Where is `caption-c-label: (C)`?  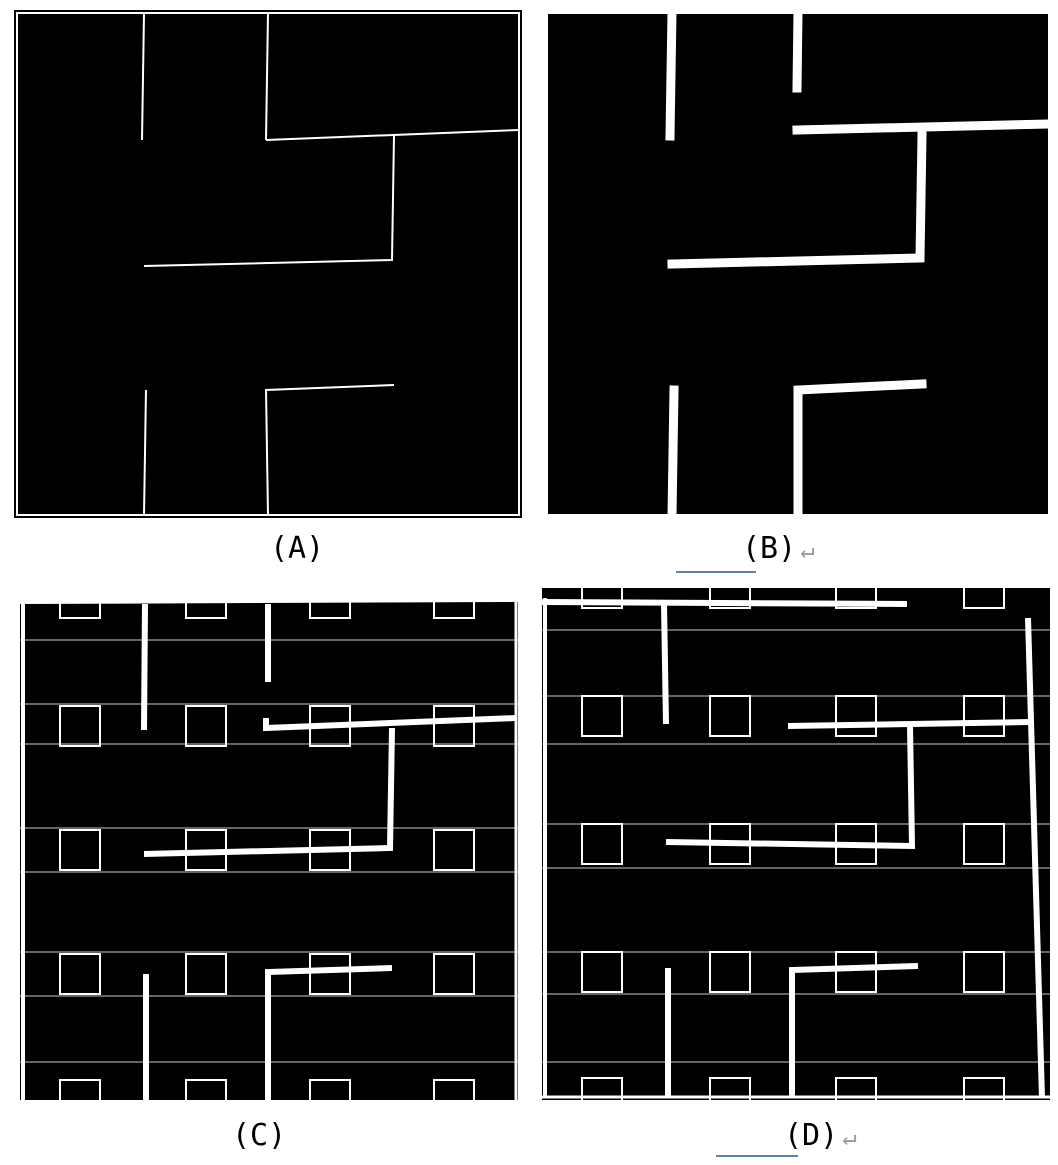
caption-c-label: (C) is located at coordinates (259, 1135).